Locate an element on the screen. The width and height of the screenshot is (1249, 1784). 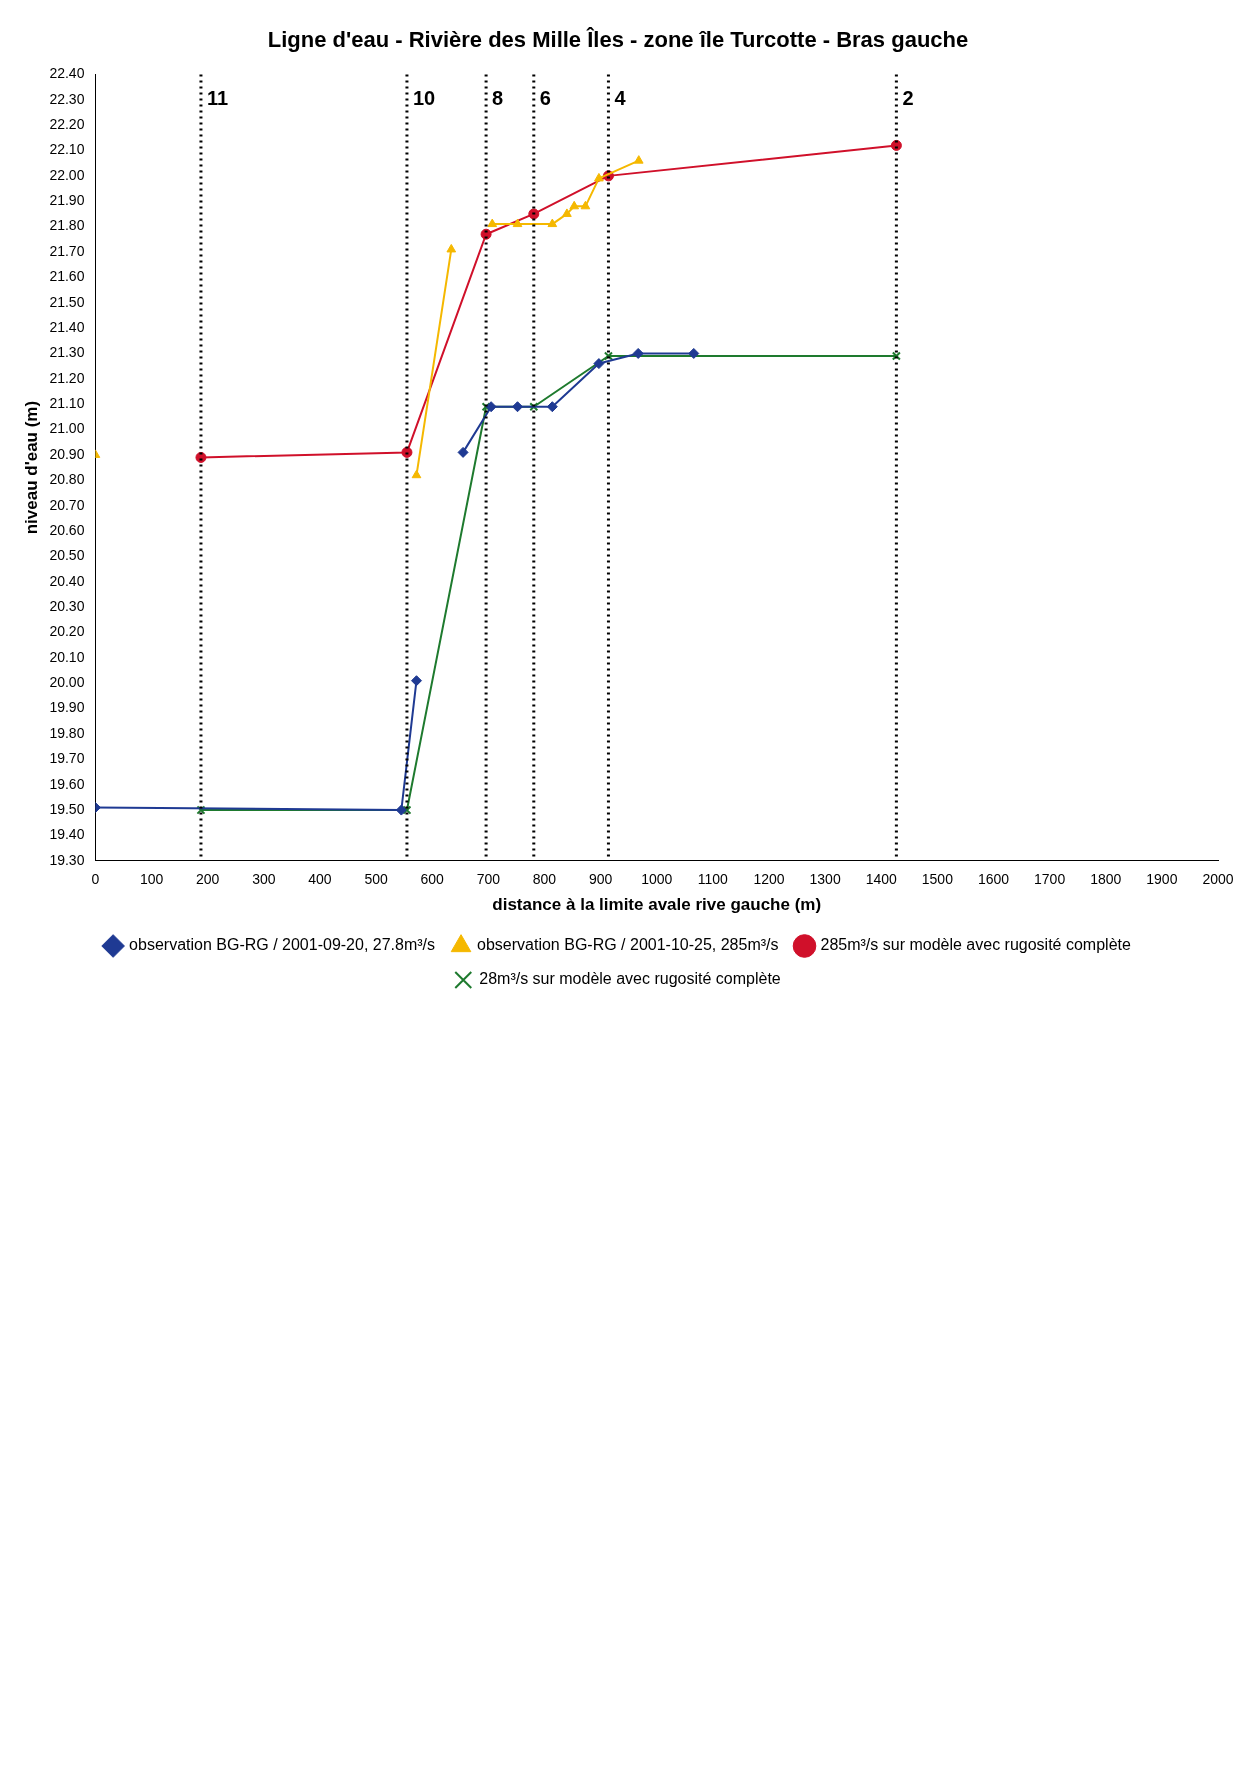
x-tick-label: 100 is located at coordinates (151, 879).